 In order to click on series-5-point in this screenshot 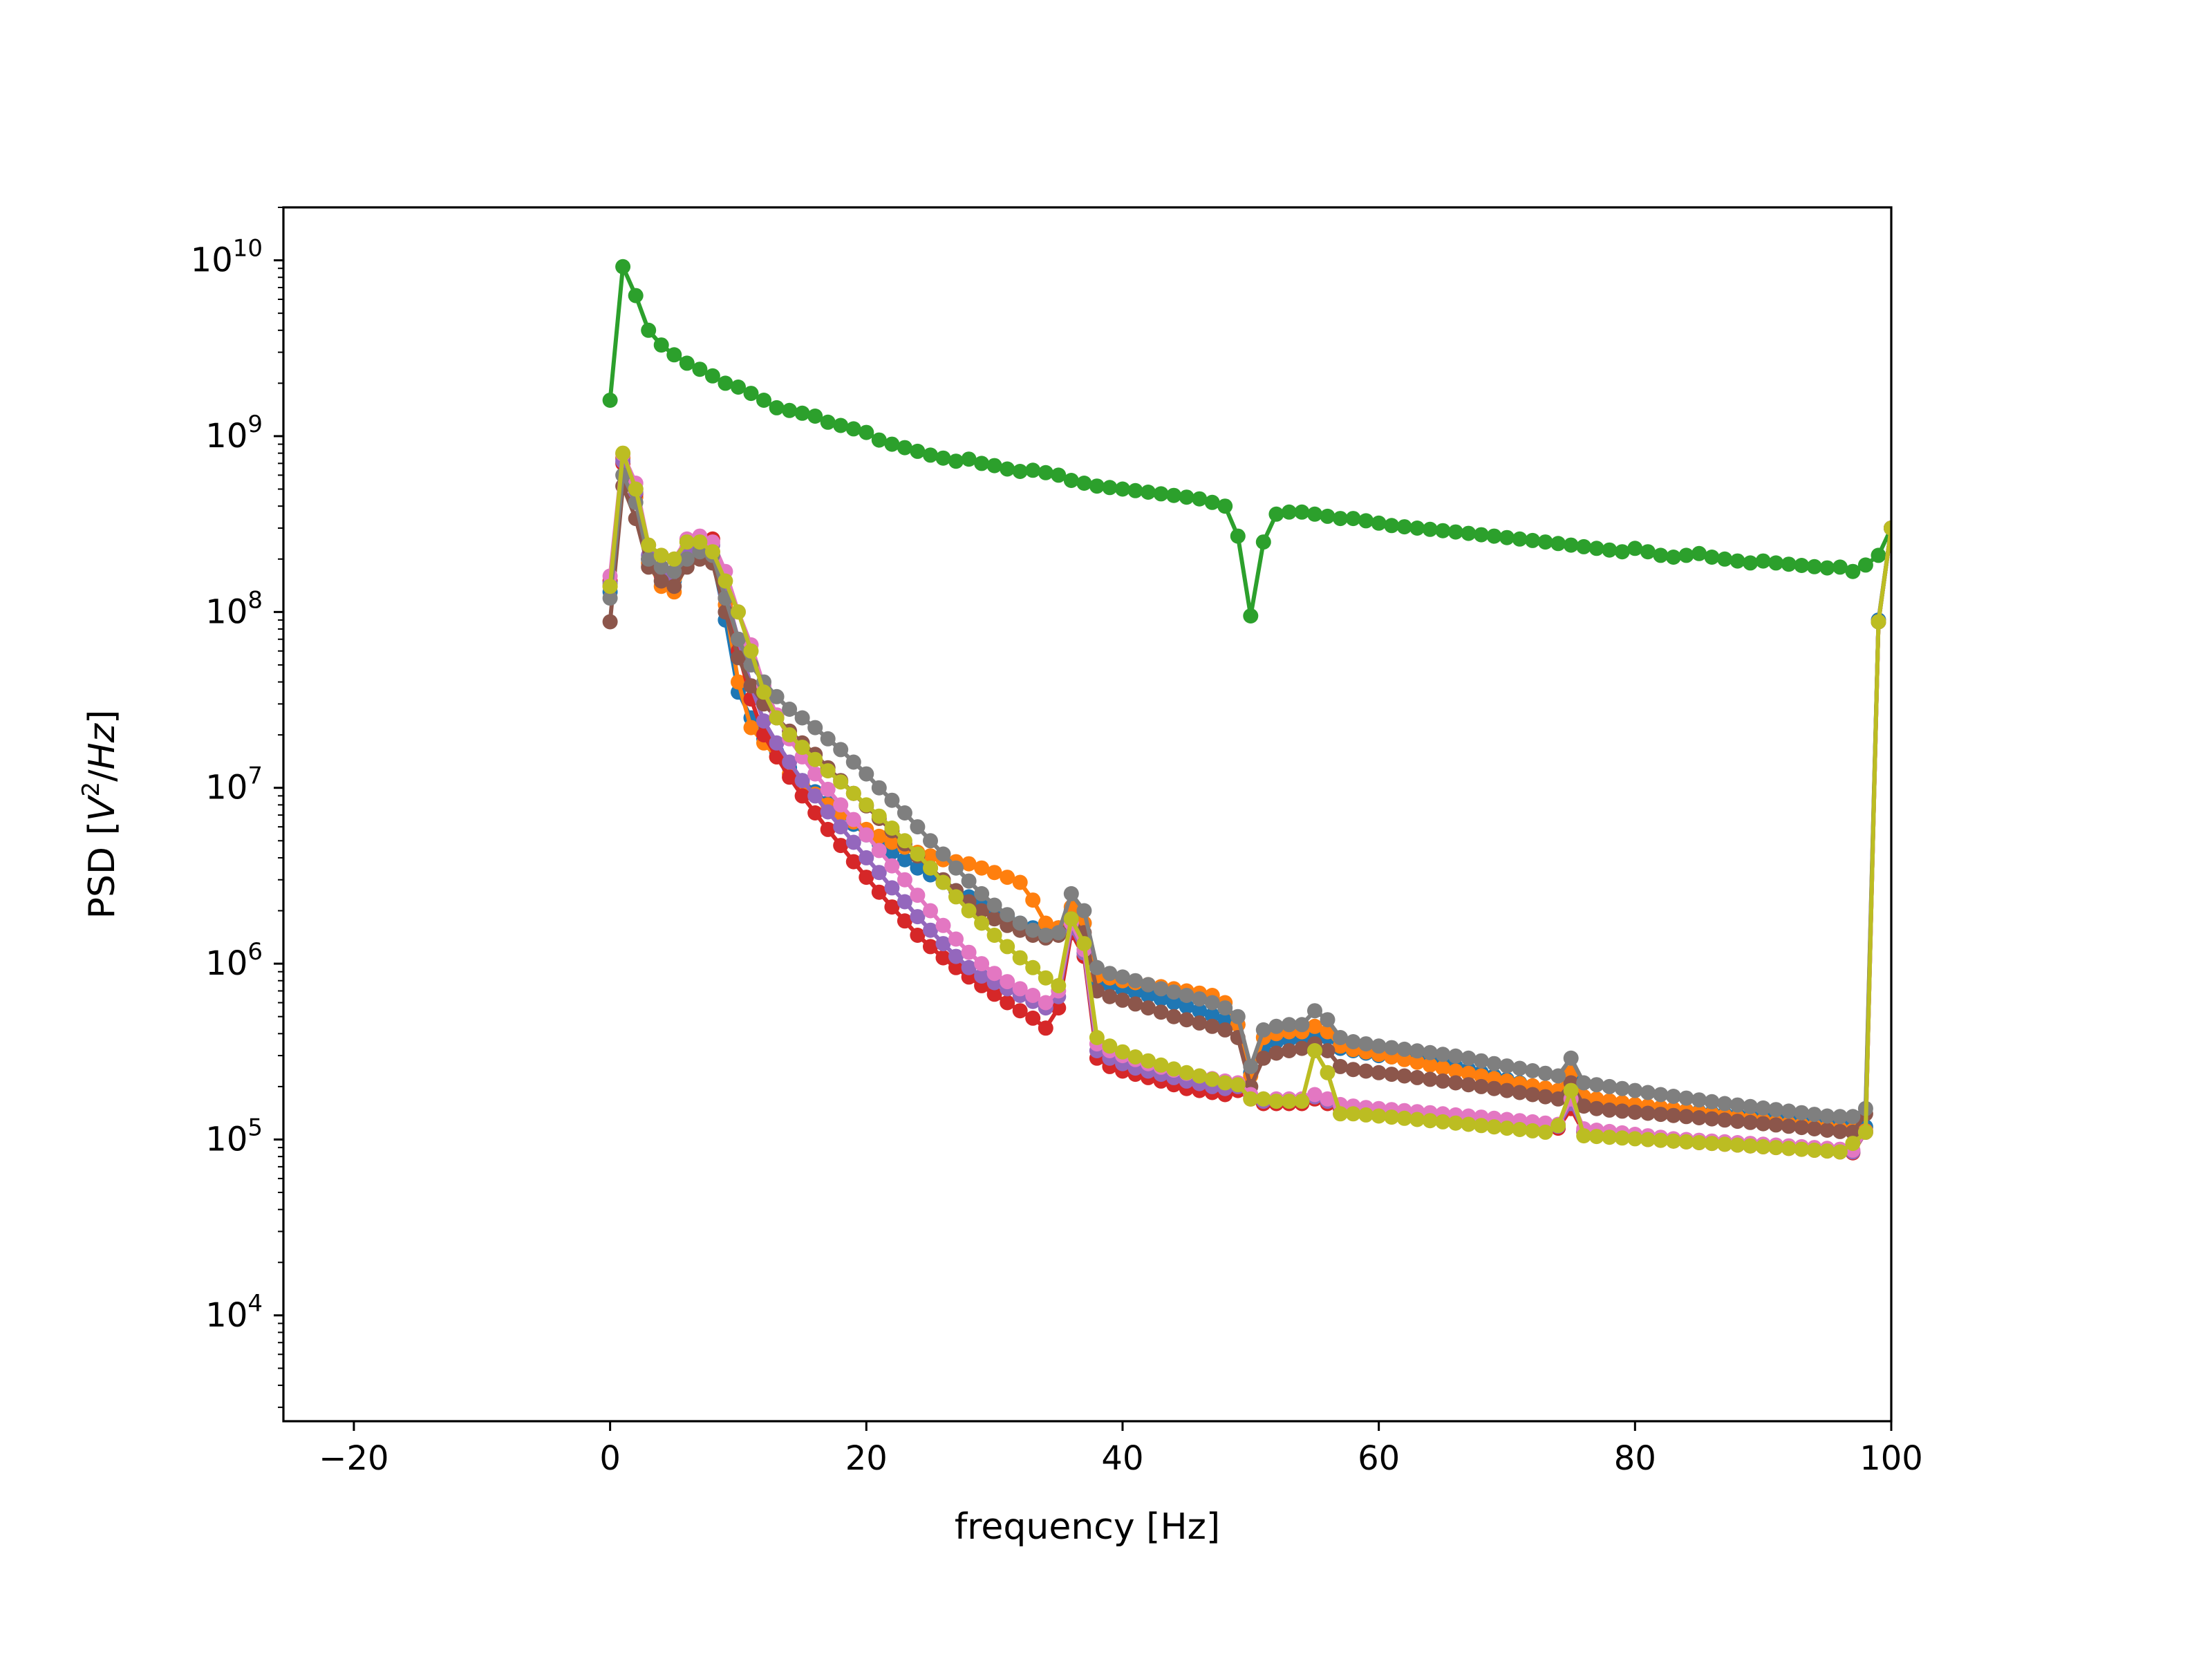, I will do `click(956, 956)`.